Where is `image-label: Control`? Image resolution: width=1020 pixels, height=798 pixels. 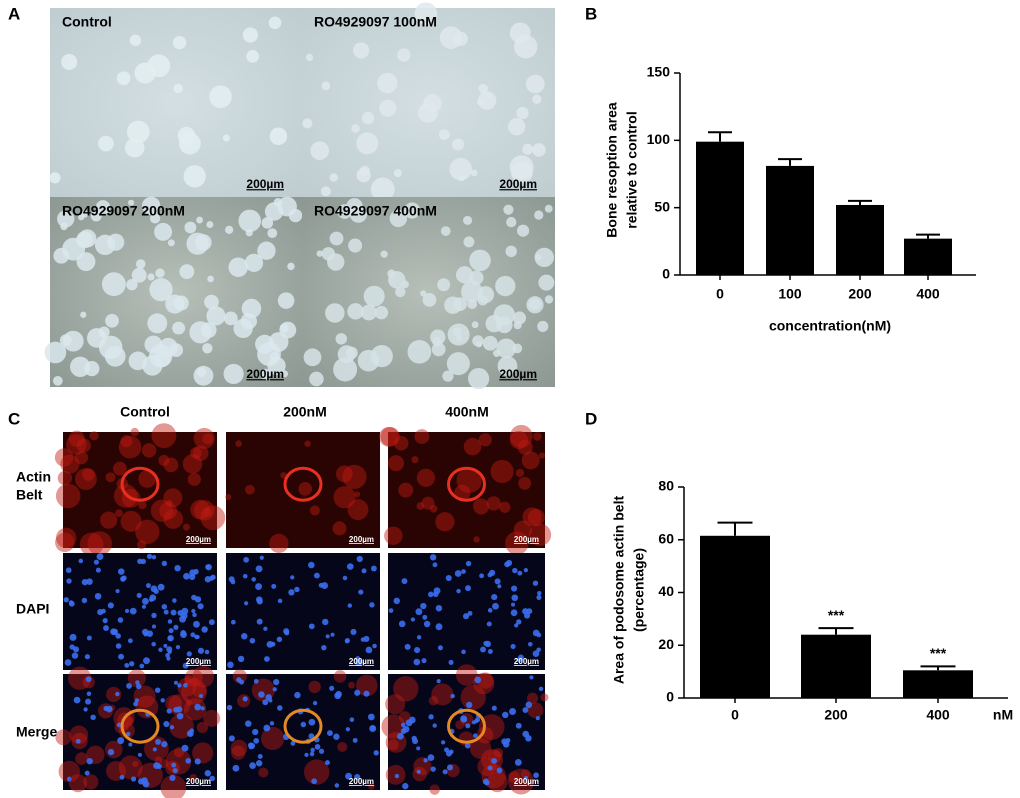 image-label: Control is located at coordinates (87, 22).